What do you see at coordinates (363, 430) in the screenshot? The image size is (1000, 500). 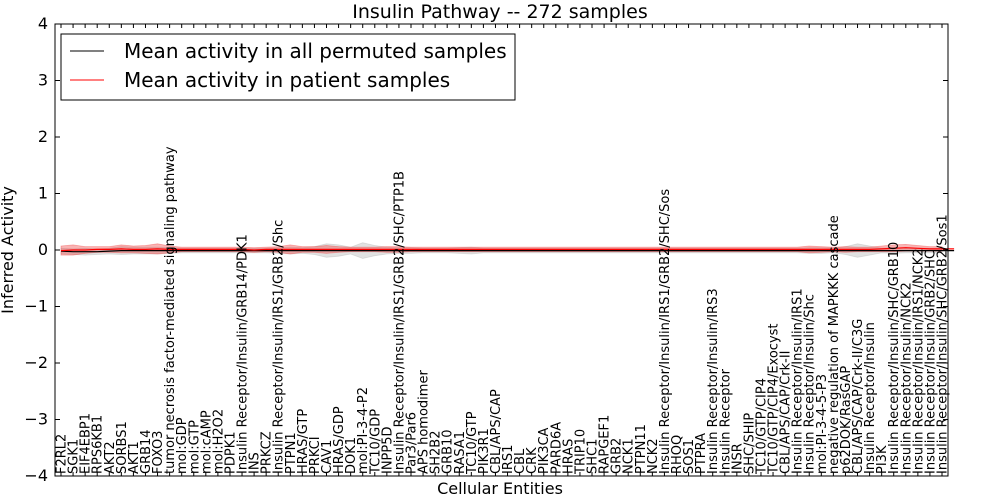 I see `x-category-label: mol:PI-3-4-P2` at bounding box center [363, 430].